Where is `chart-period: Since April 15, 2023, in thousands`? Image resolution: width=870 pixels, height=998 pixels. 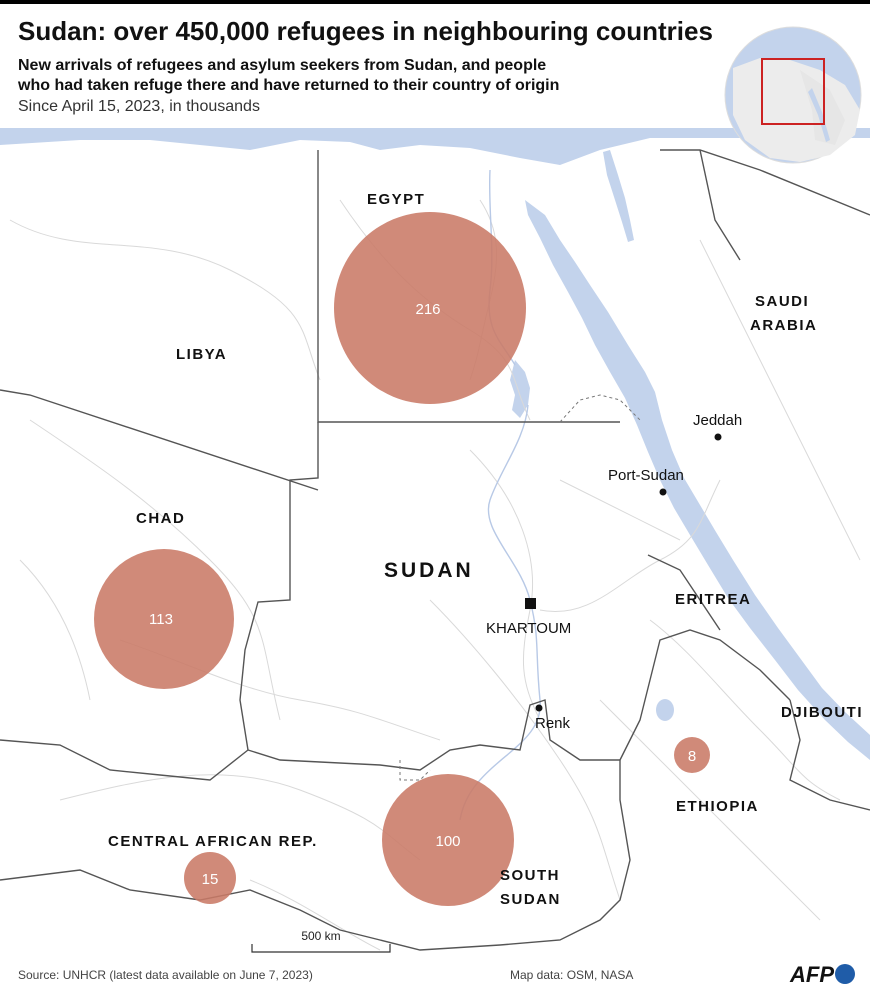 chart-period: Since April 15, 2023, in thousands is located at coordinates (139, 106).